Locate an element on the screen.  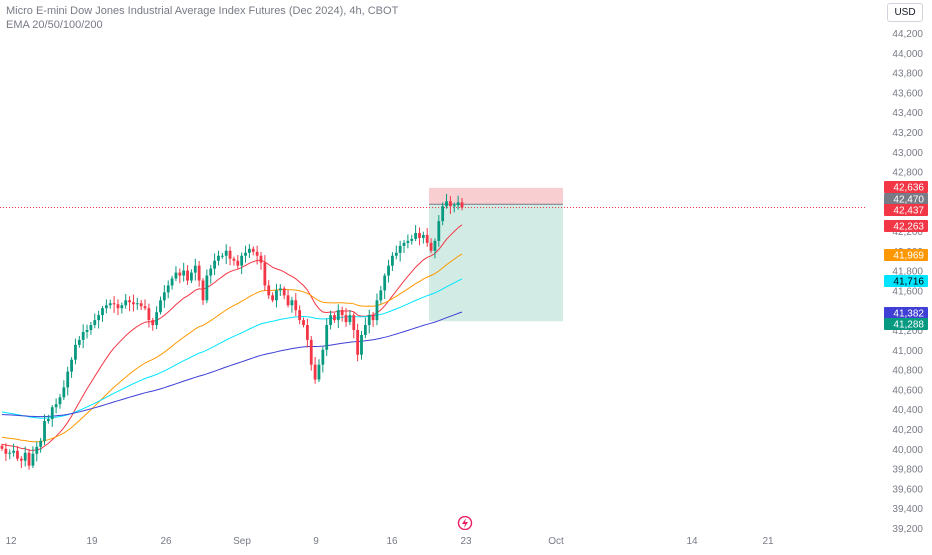
tradingview-logo-icon is located at coordinates (465, 523).